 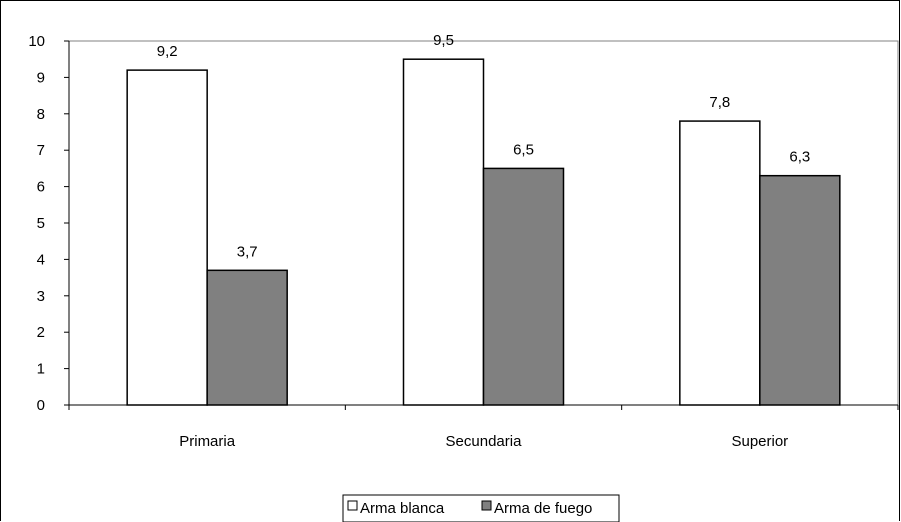 I want to click on x-axis: Primaria Secundaria Superior, so click(x=483, y=427).